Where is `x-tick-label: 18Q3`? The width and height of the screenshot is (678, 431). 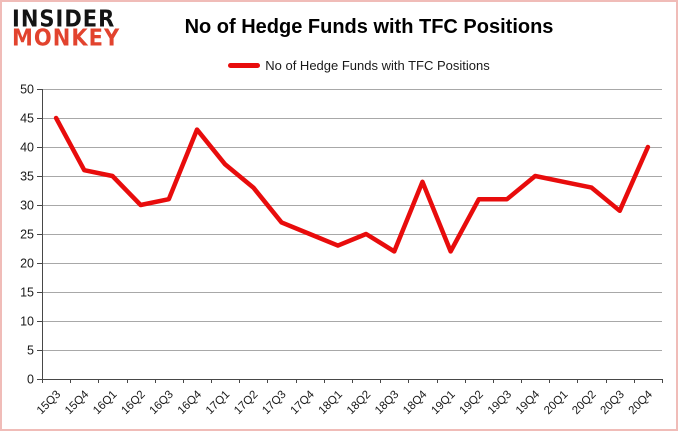
x-tick-label: 18Q3 is located at coordinates (387, 403).